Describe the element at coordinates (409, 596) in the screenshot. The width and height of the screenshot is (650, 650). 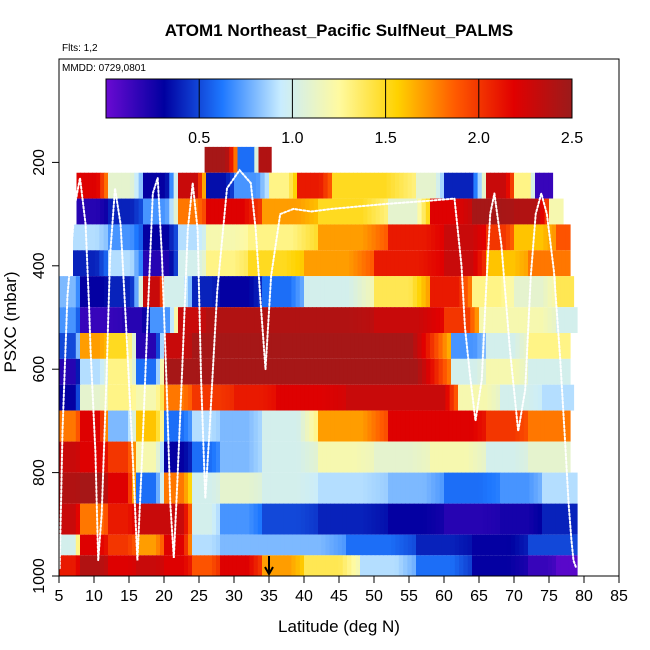
I see `x-tick-label: 55` at that location.